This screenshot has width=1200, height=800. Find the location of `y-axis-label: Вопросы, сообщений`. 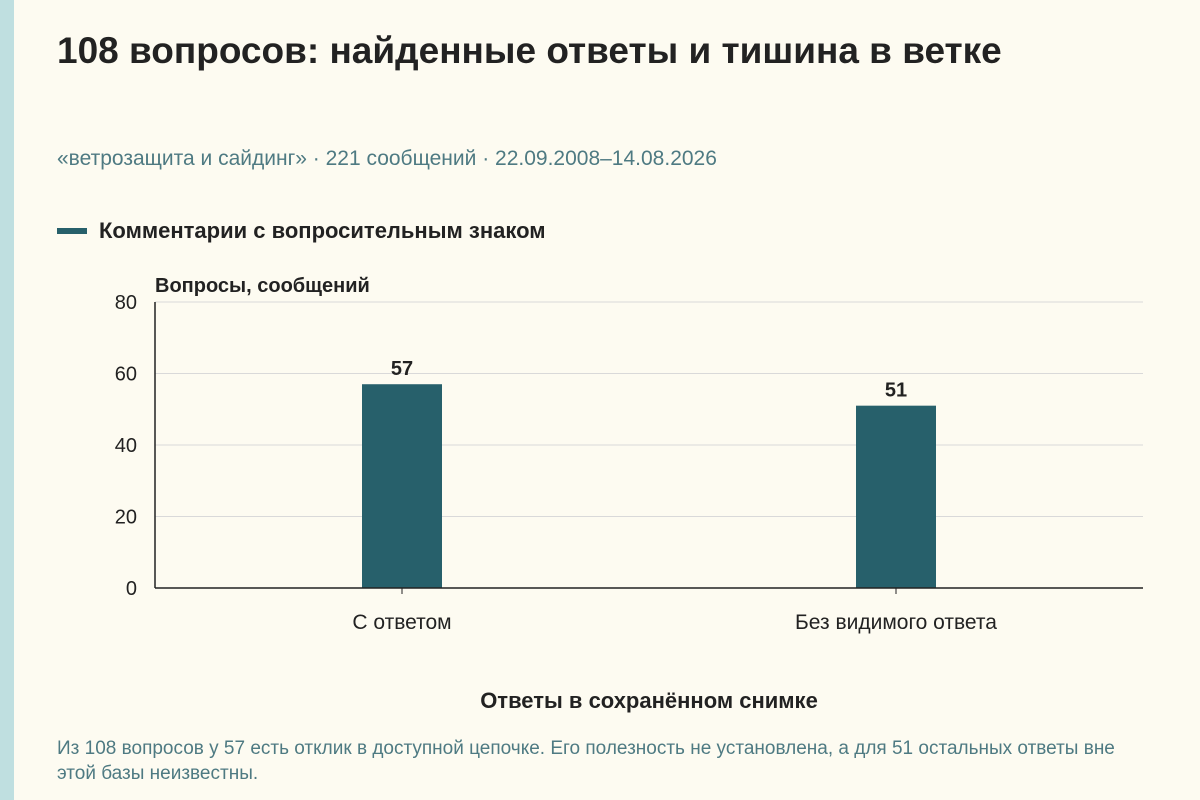

y-axis-label: Вопросы, сообщений is located at coordinates (262, 286).